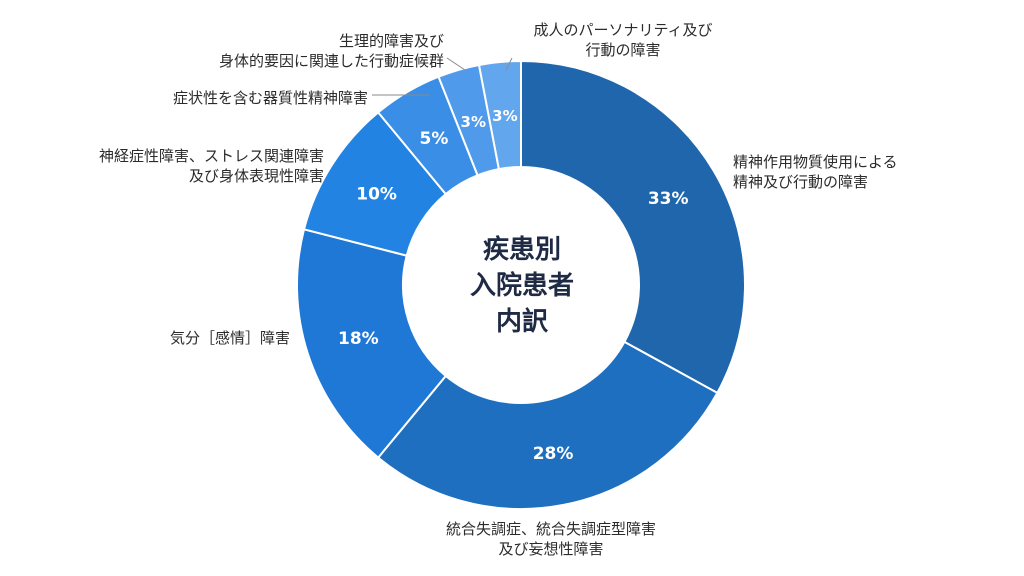 The width and height of the screenshot is (1024, 576). Describe the element at coordinates (473, 122) in the screenshot. I see `value-label-physiological: 3%` at that location.